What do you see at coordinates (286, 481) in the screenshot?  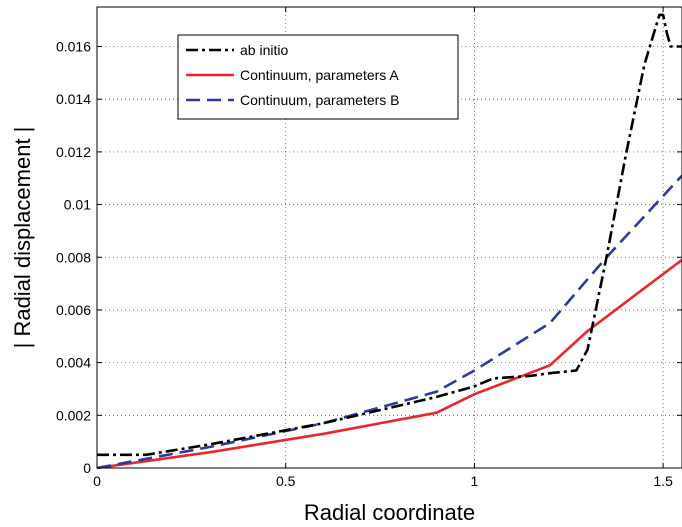 I see `x-tick-label: 0.5` at bounding box center [286, 481].